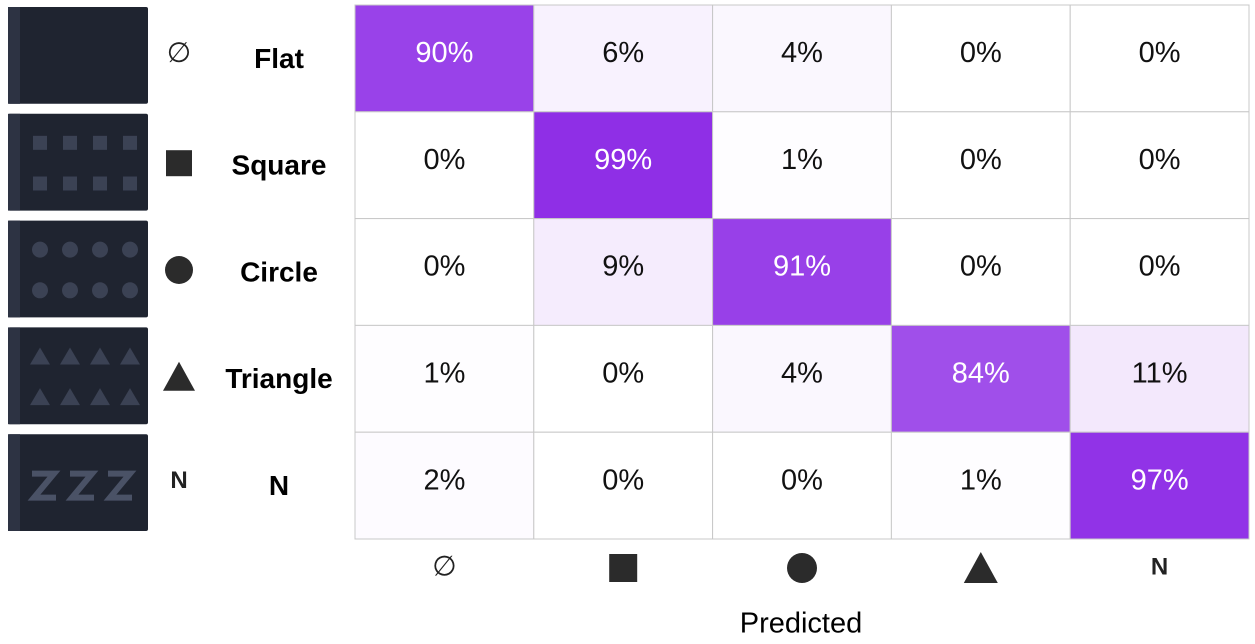  What do you see at coordinates (178, 480) in the screenshot?
I see `row-marker: N` at bounding box center [178, 480].